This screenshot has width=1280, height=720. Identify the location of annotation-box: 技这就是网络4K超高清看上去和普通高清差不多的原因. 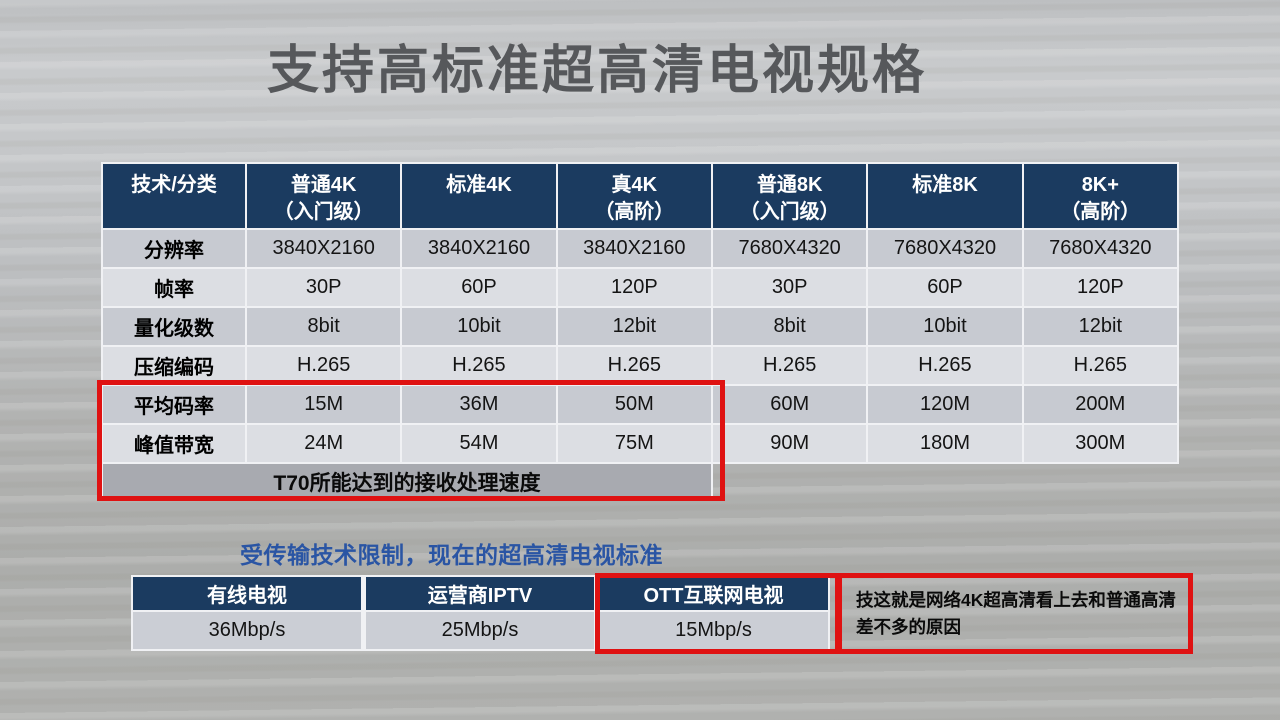
(1015, 613).